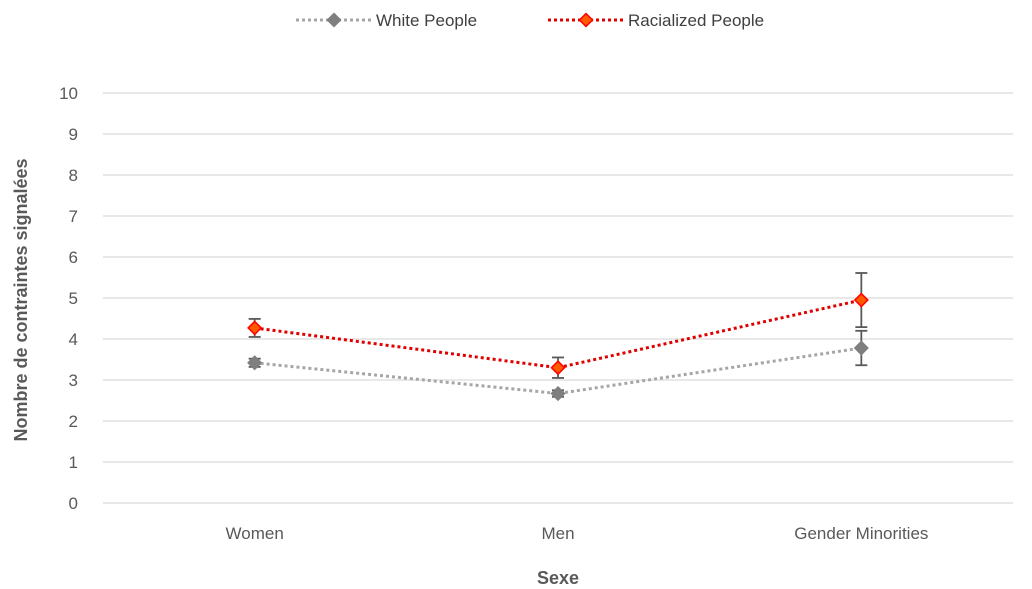 The width and height of the screenshot is (1032, 589). I want to click on series-racialized-people, so click(558, 325).